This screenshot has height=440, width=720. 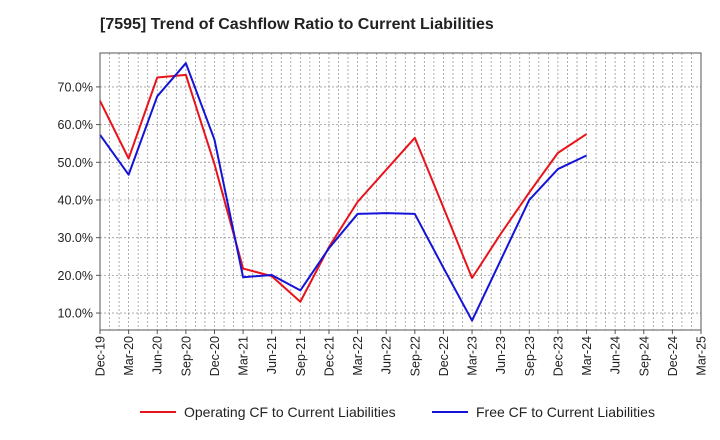 What do you see at coordinates (75, 125) in the screenshot?
I see `y-tick-label: 60.0%` at bounding box center [75, 125].